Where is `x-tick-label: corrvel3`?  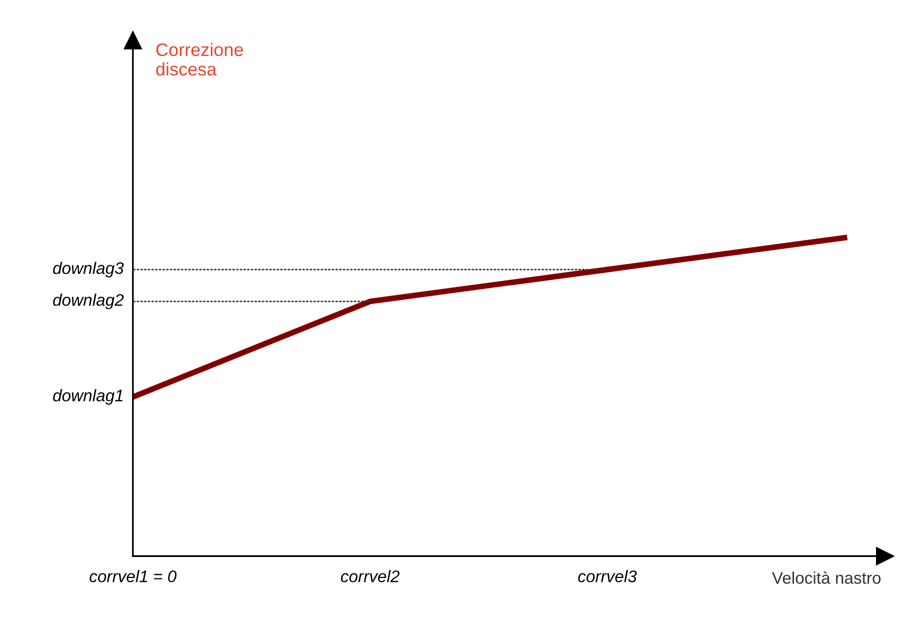 x-tick-label: corrvel3 is located at coordinates (607, 576).